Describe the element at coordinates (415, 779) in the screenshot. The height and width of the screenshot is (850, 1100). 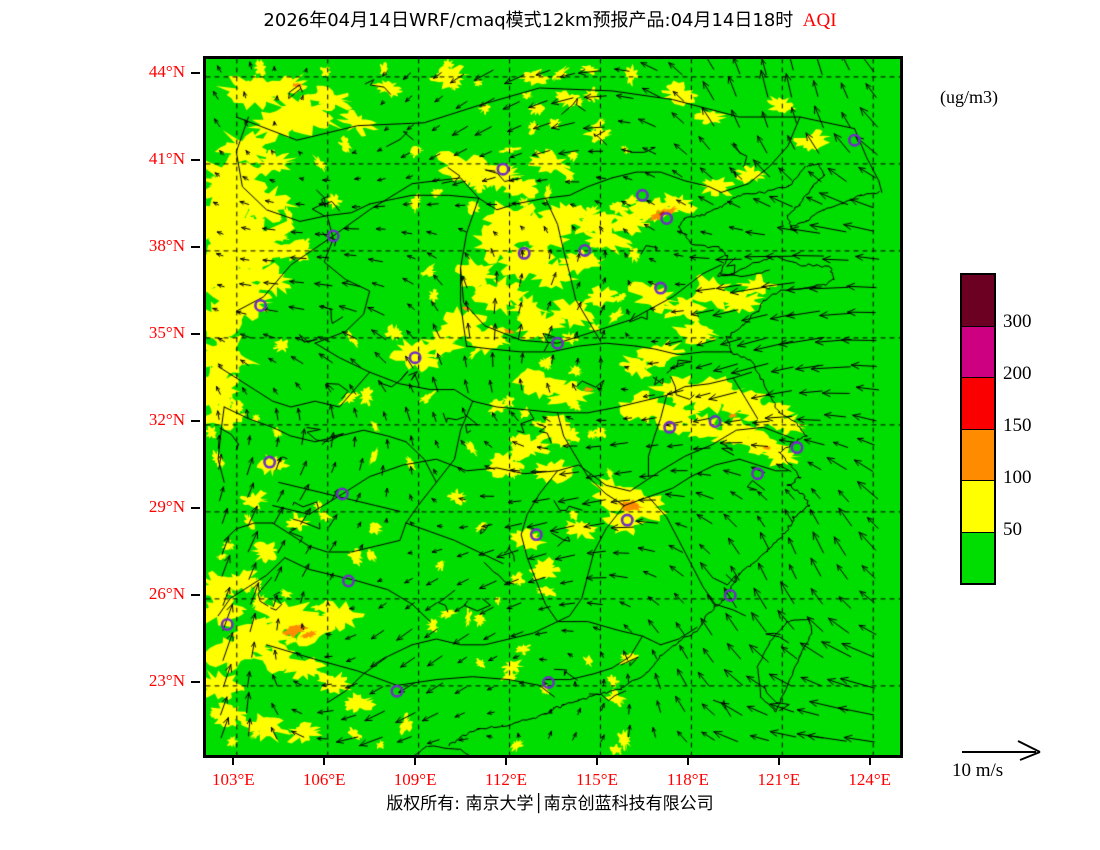
I see `longitude-tick-label: 109°E` at that location.